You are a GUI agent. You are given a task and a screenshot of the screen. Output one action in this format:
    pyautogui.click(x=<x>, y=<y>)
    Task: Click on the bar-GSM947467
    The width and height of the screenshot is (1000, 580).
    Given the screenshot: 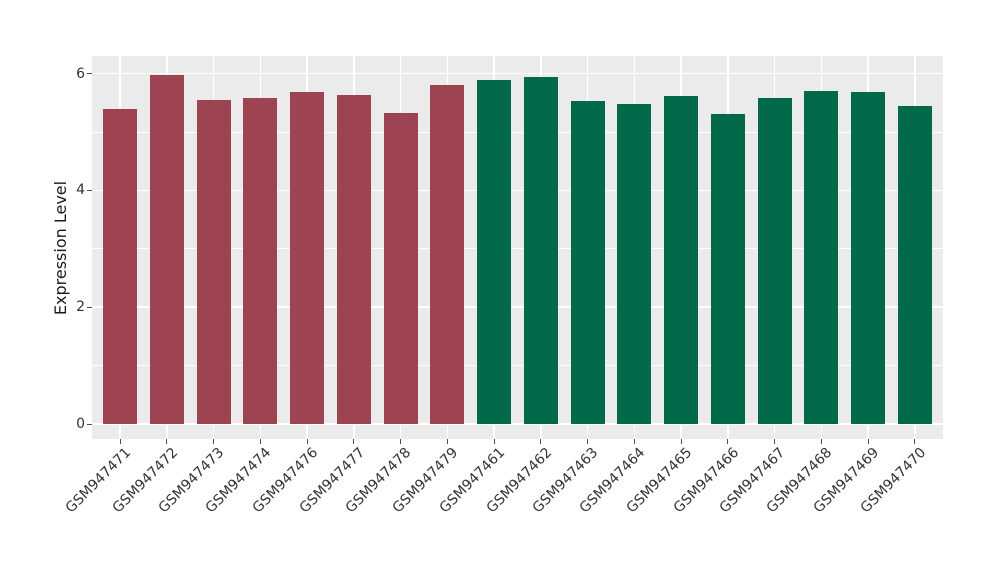 What is the action you would take?
    pyautogui.click(x=774, y=260)
    